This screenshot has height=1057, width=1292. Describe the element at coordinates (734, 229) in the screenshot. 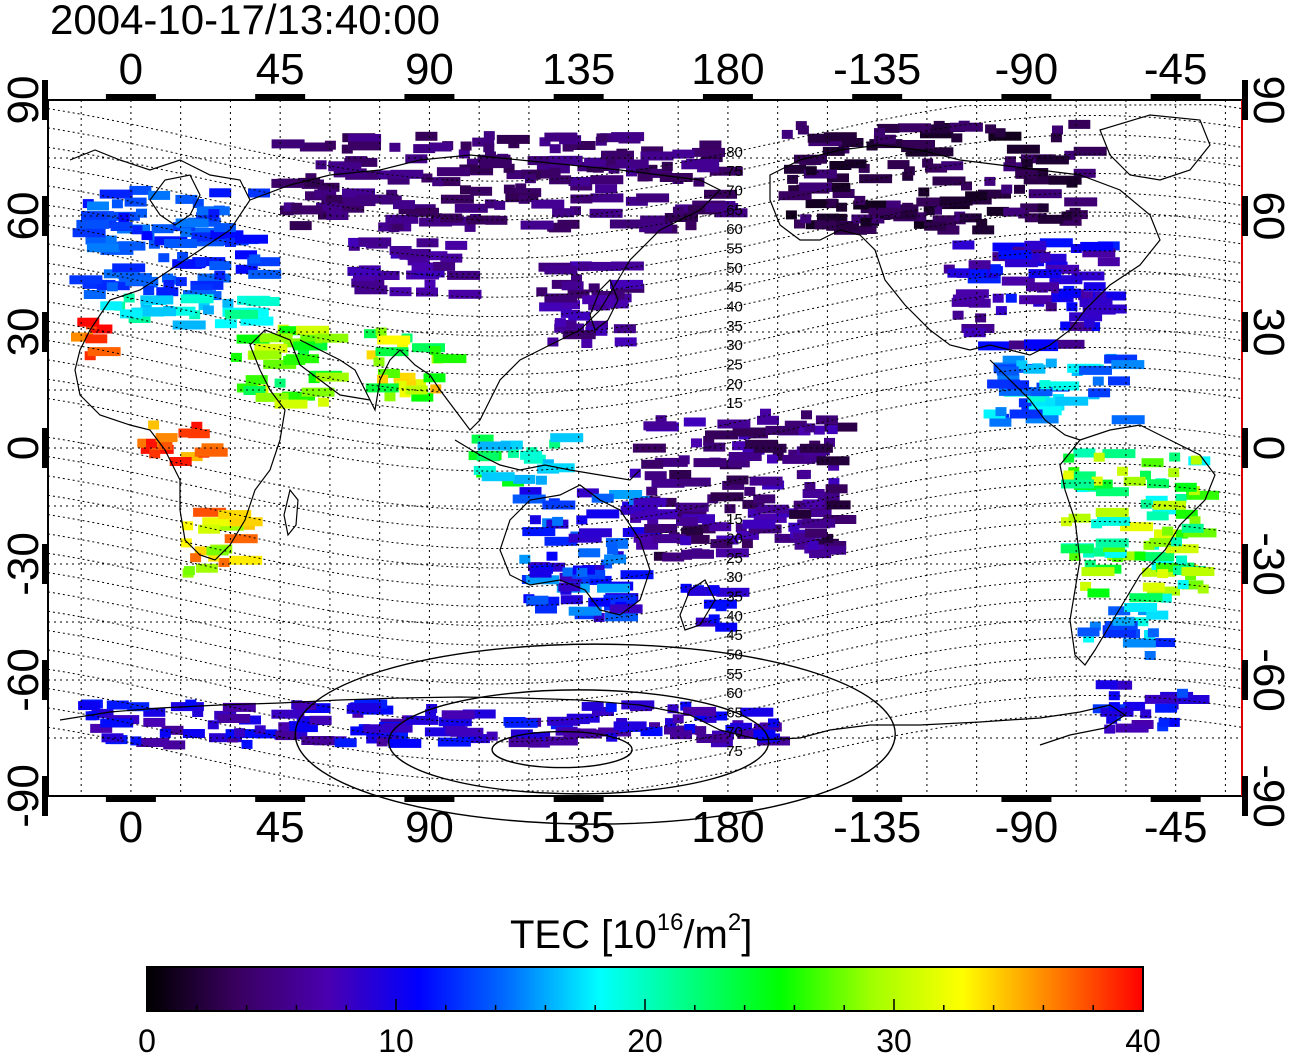

I see `magnetic-latitude-label: 60` at that location.